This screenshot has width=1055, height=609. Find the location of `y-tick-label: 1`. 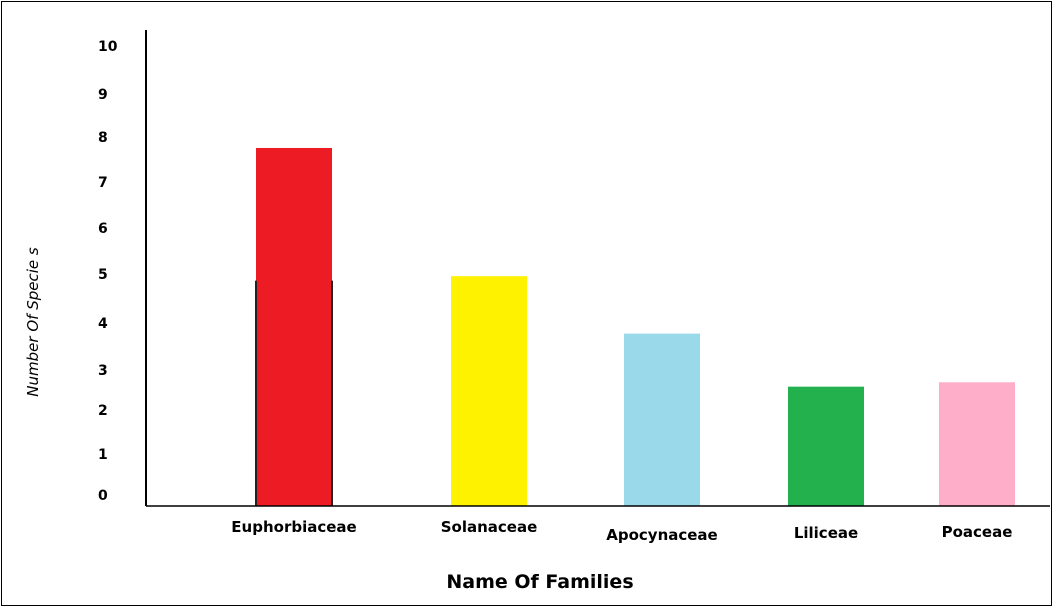

y-tick-label: 1 is located at coordinates (103, 455).